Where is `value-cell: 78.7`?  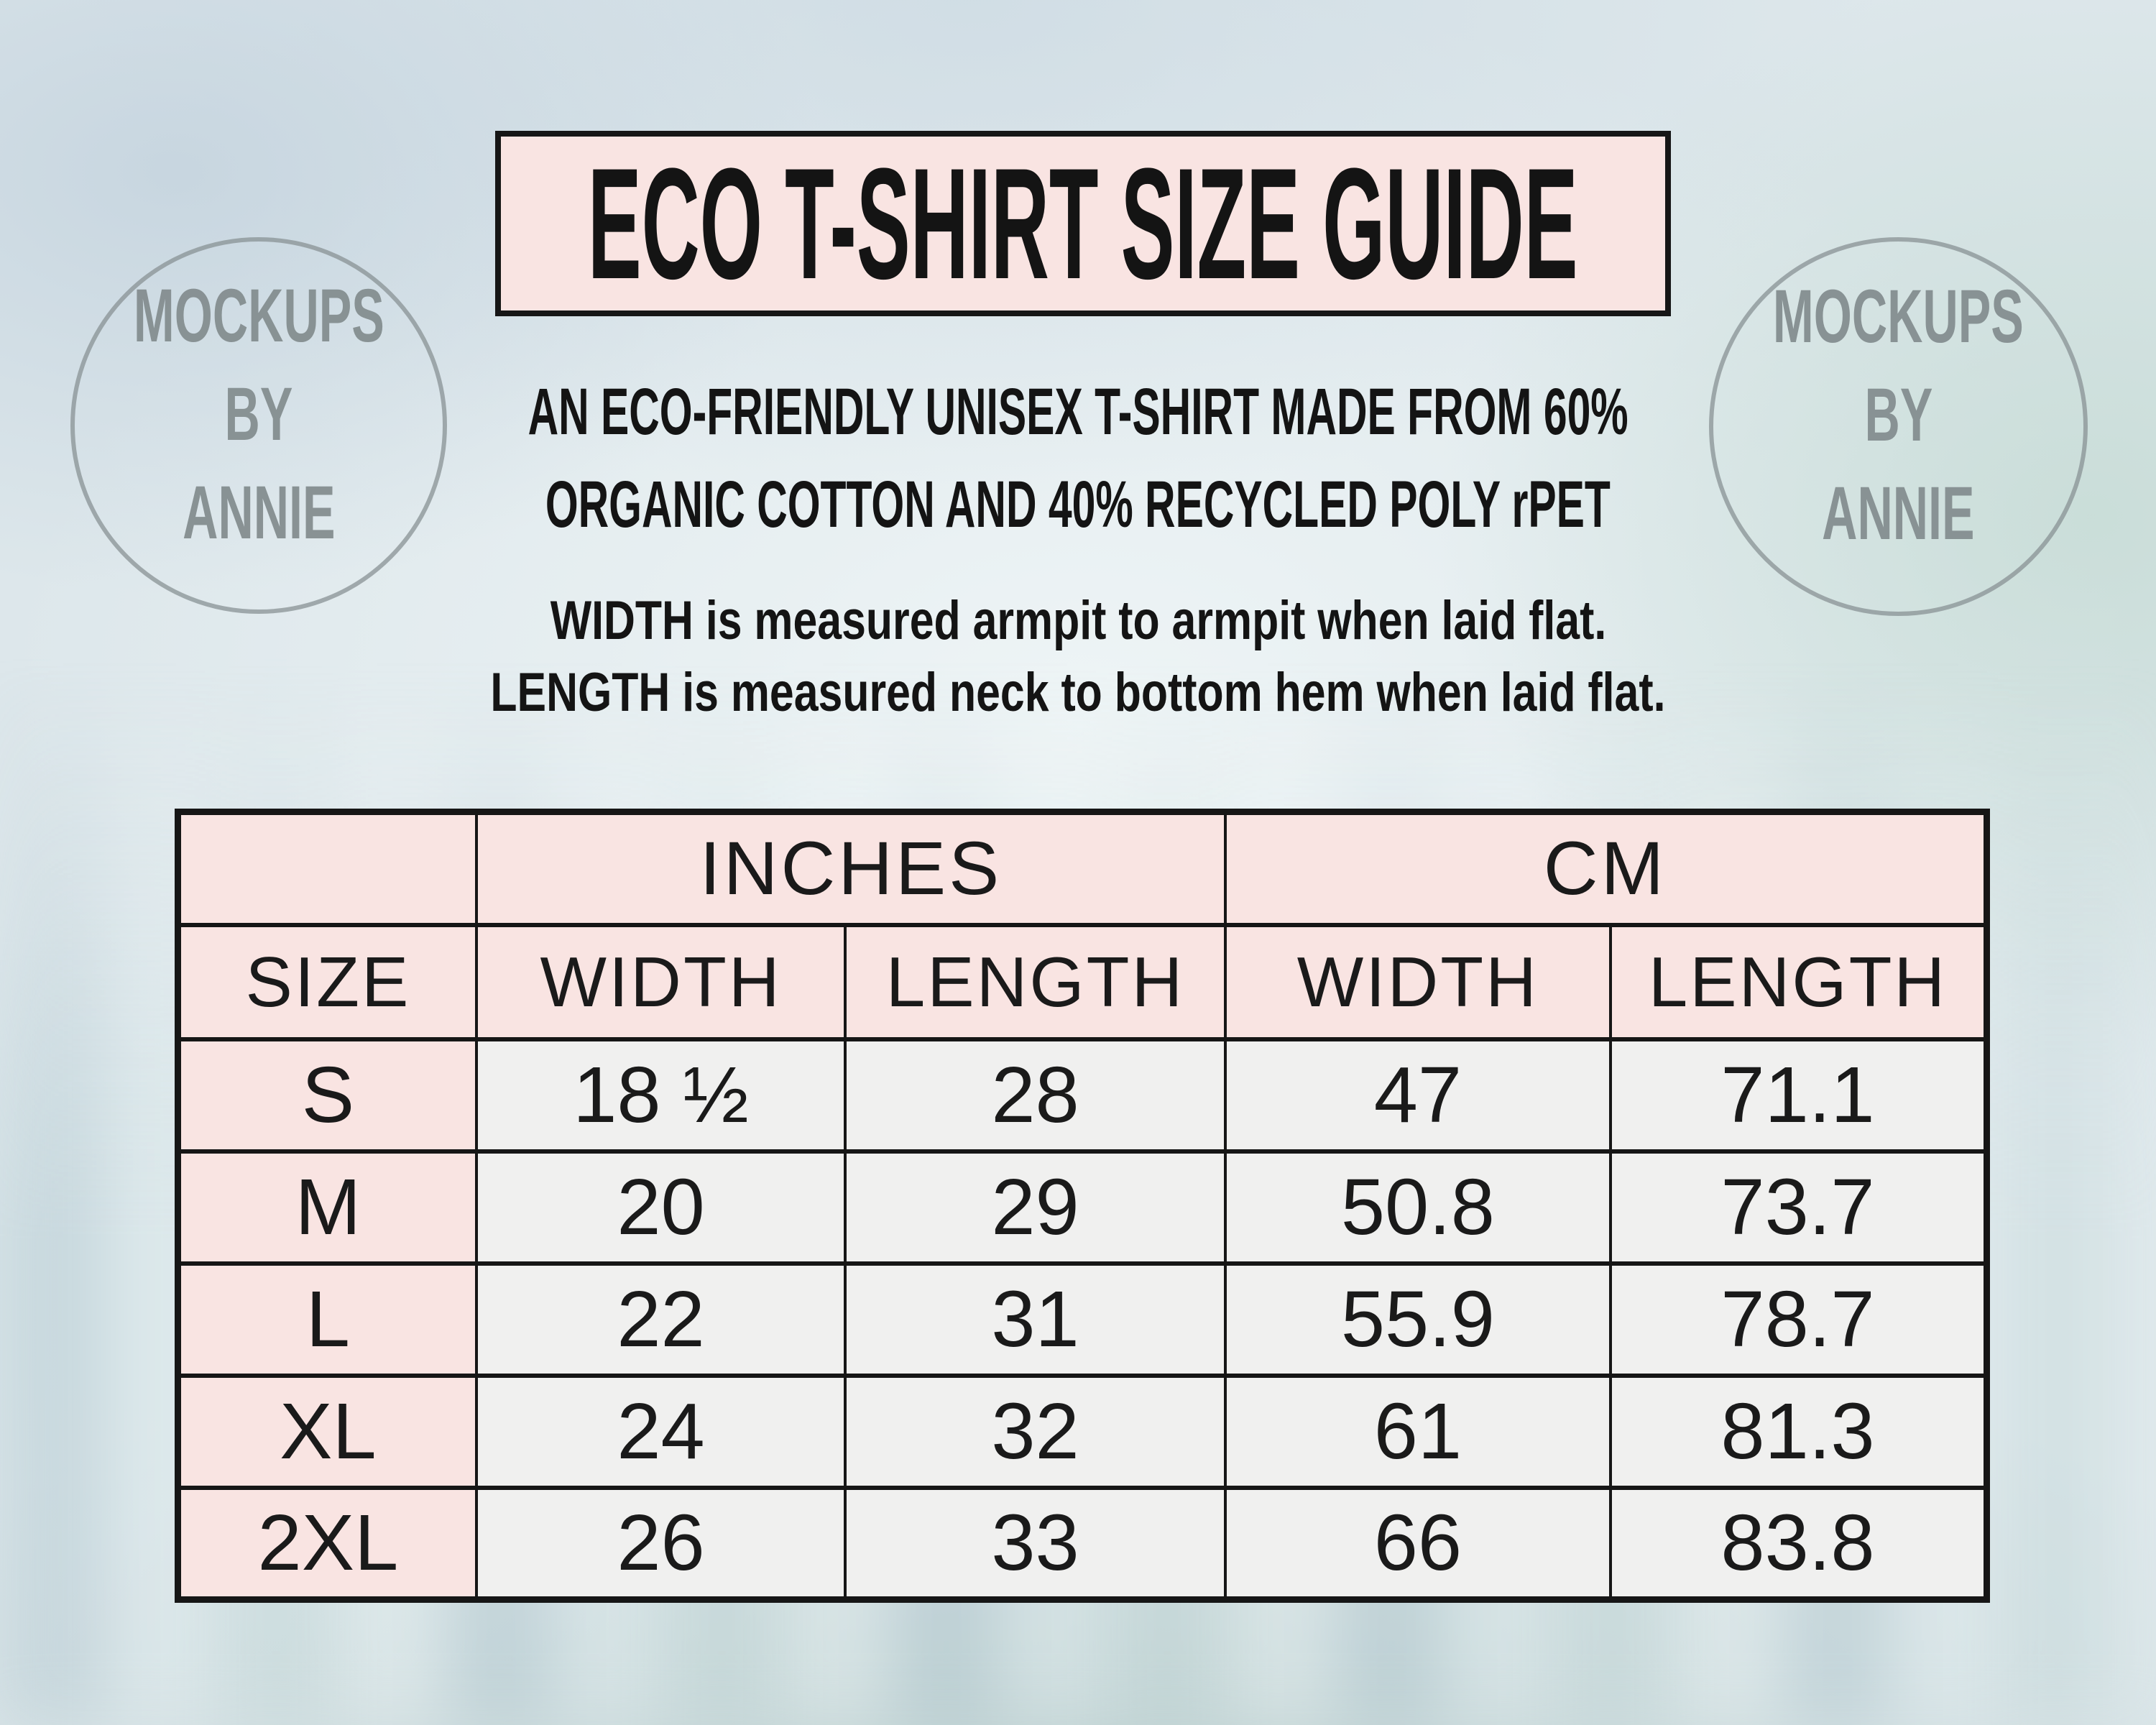 value-cell: 78.7 is located at coordinates (1798, 1319).